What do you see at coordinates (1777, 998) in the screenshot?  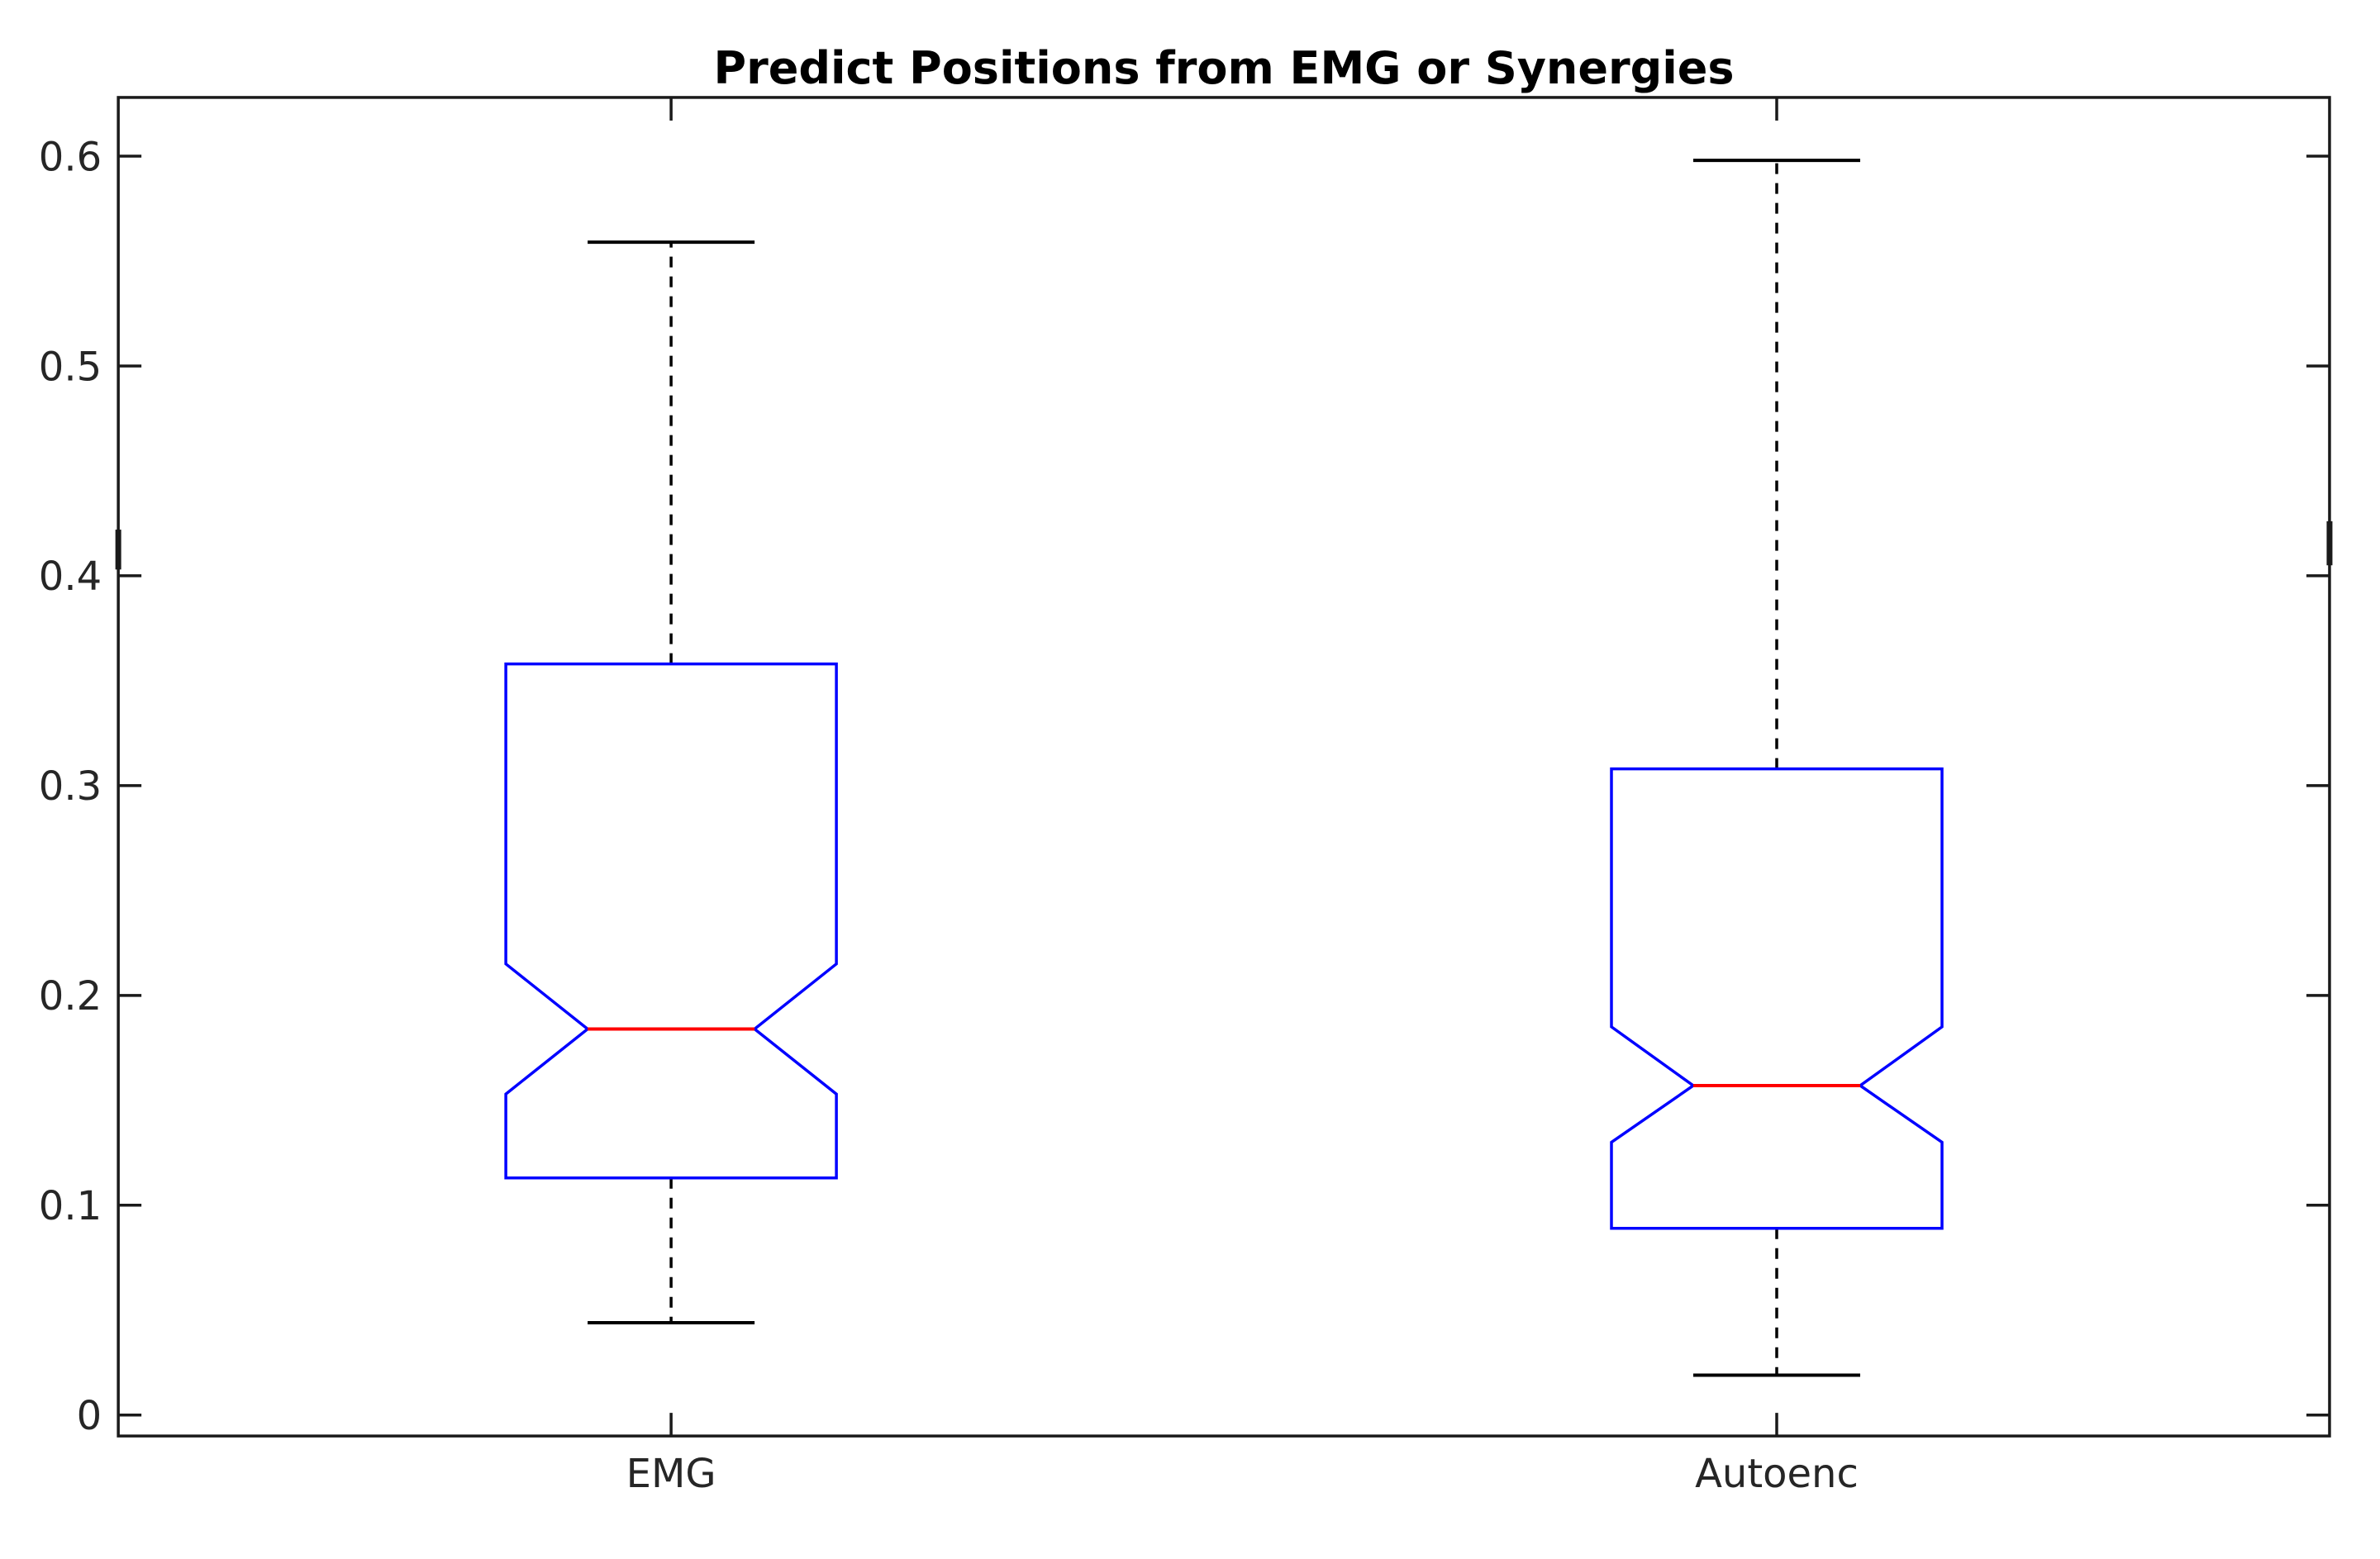 I see `notched-box-Autoenc` at bounding box center [1777, 998].